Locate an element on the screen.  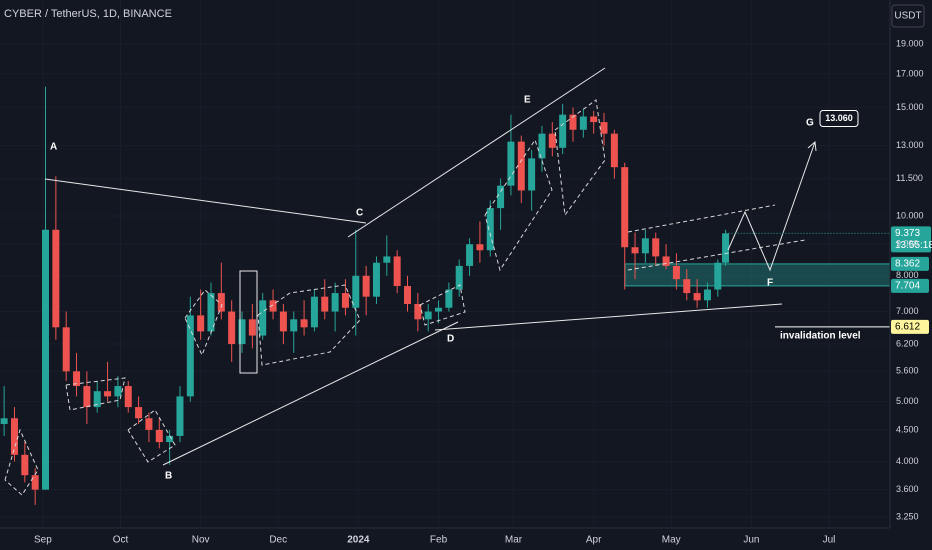
y-tick-label: 7.000 is located at coordinates (907, 311).